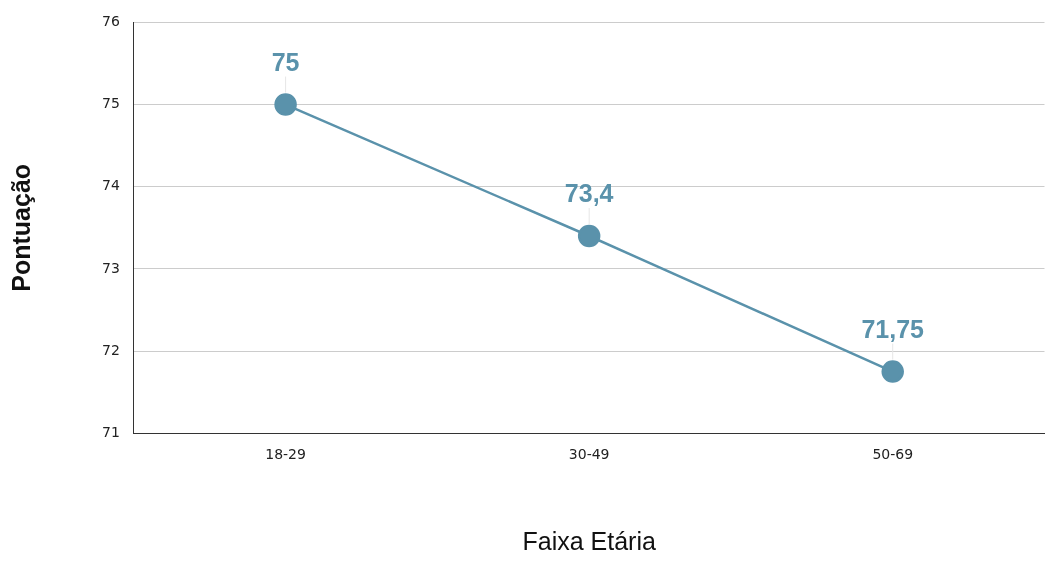  I want to click on data-label: 71,75, so click(893, 328).